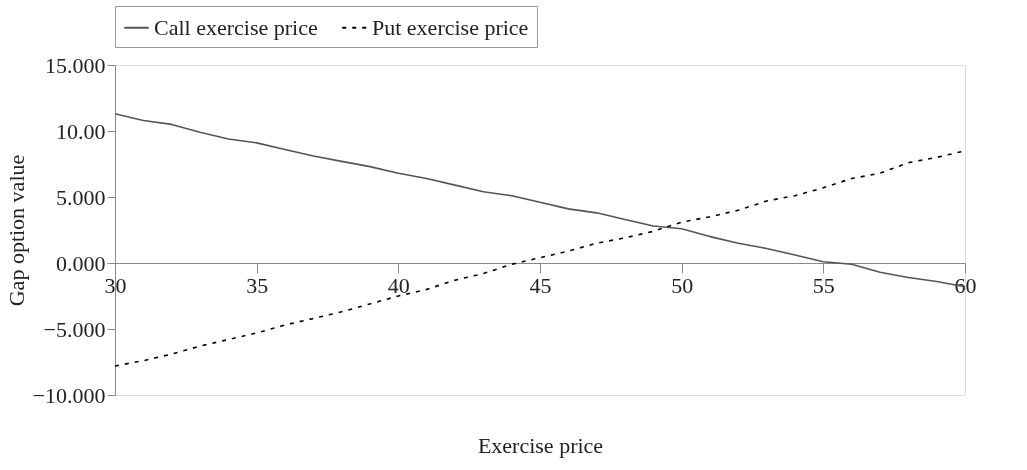  Describe the element at coordinates (75, 65) in the screenshot. I see `y-tick-label: 15.000` at that location.